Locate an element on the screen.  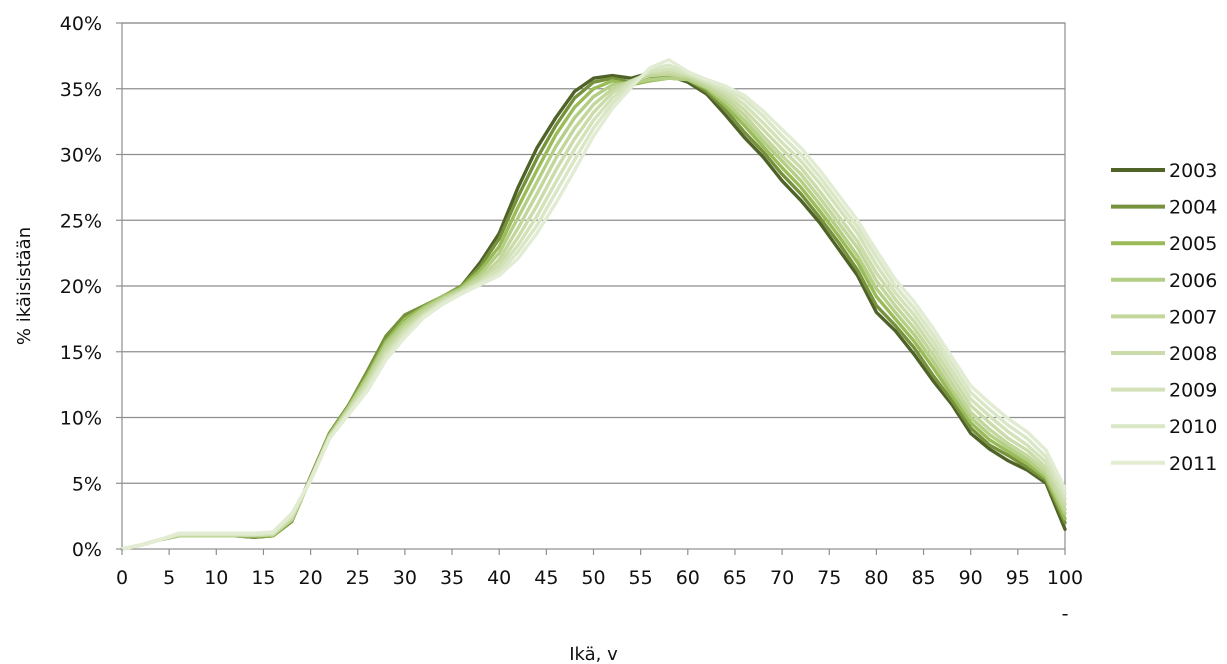
x-axis-title: Ikä, v is located at coordinates (593, 654).